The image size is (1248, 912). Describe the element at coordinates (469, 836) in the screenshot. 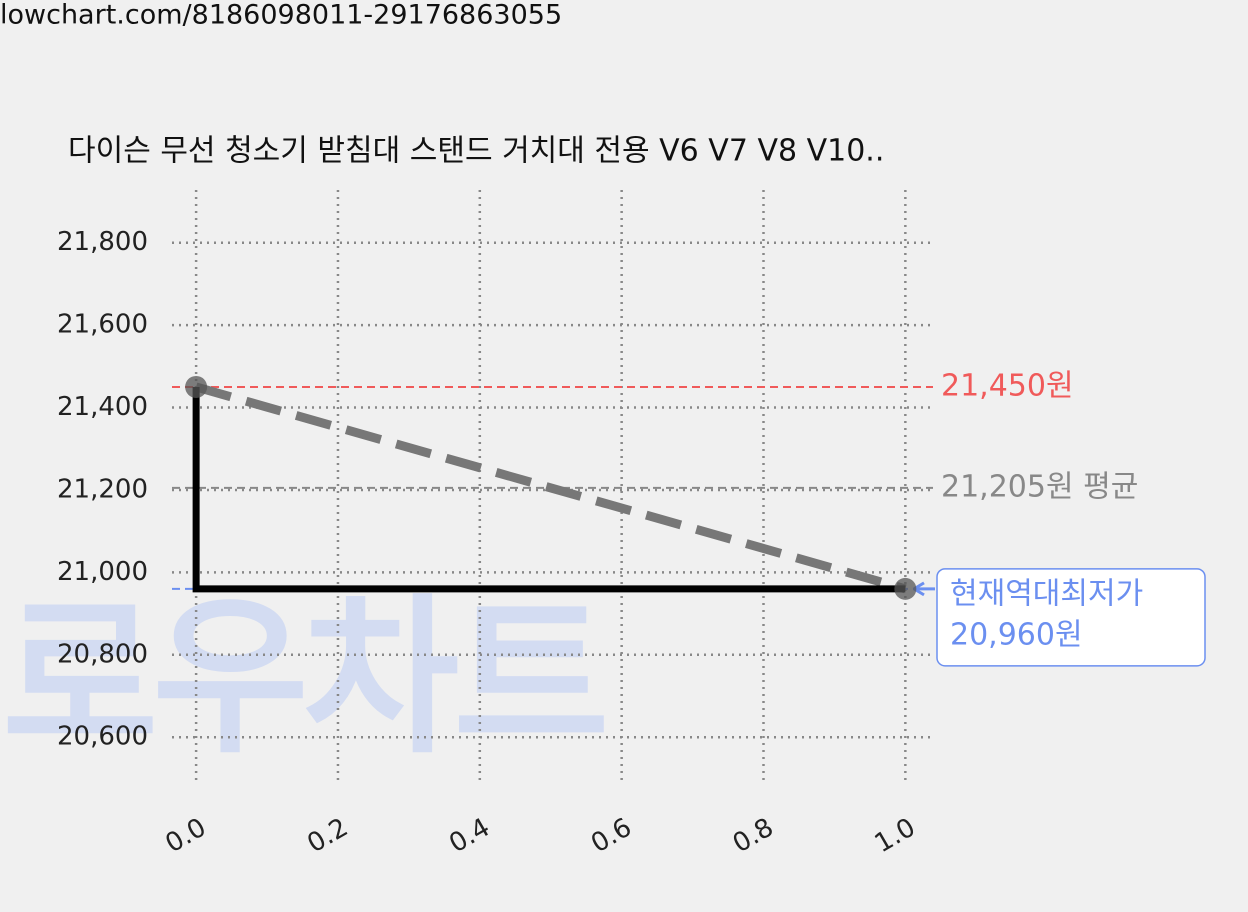

I see `x-tick-label: 0.4` at that location.